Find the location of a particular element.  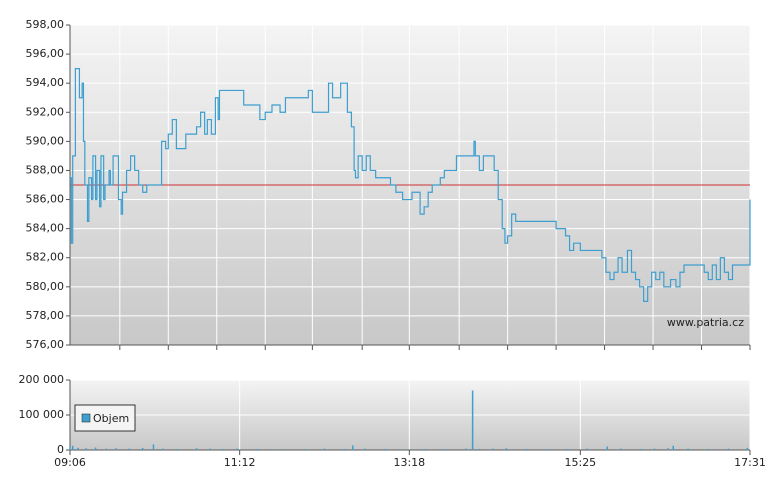

x-tick-label: 17:31 is located at coordinates (750, 462).